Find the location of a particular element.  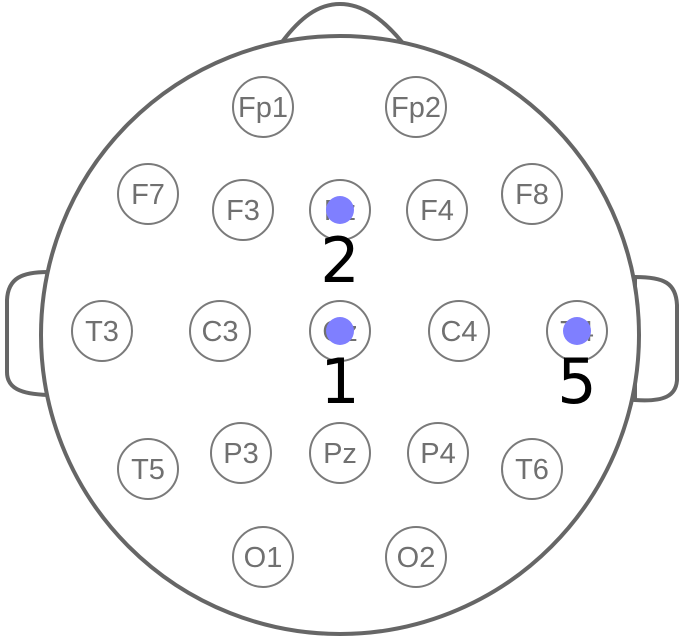

electrode-label: P4 is located at coordinates (437, 454).